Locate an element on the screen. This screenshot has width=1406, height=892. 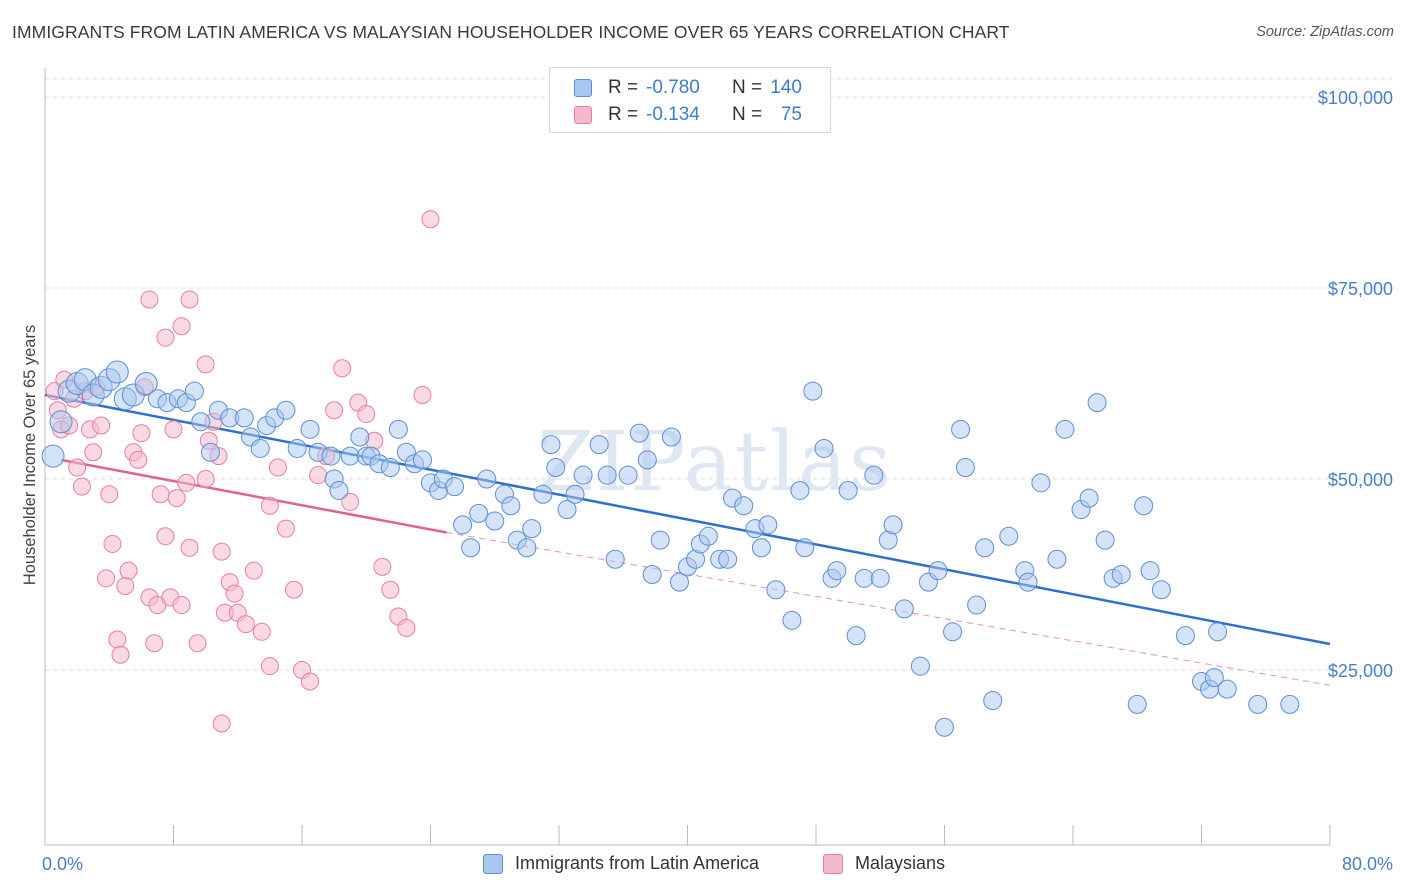
legend-label: Immigrants from Latin America is located at coordinates (637, 863).